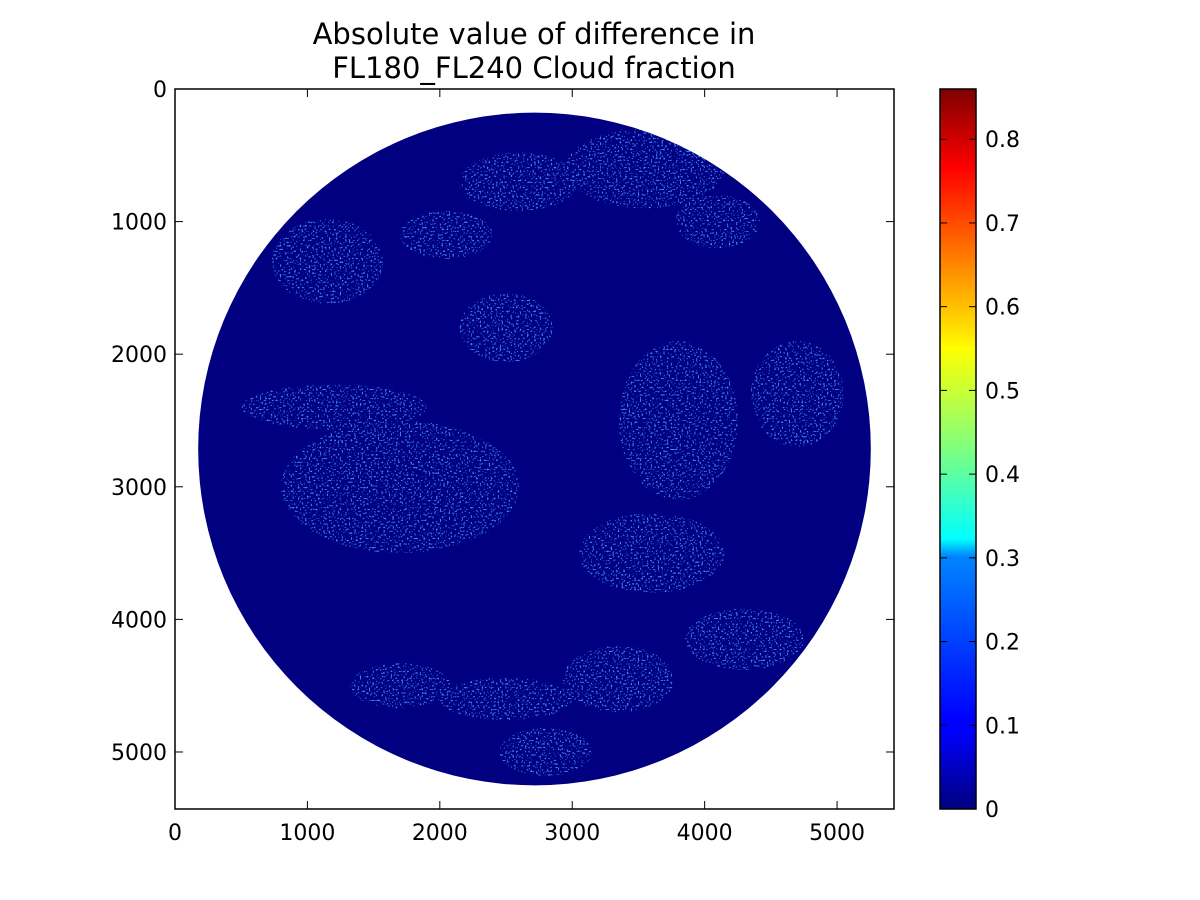 Image resolution: width=1200 pixels, height=900 pixels. I want to click on x-tick-label: 4000, so click(705, 833).